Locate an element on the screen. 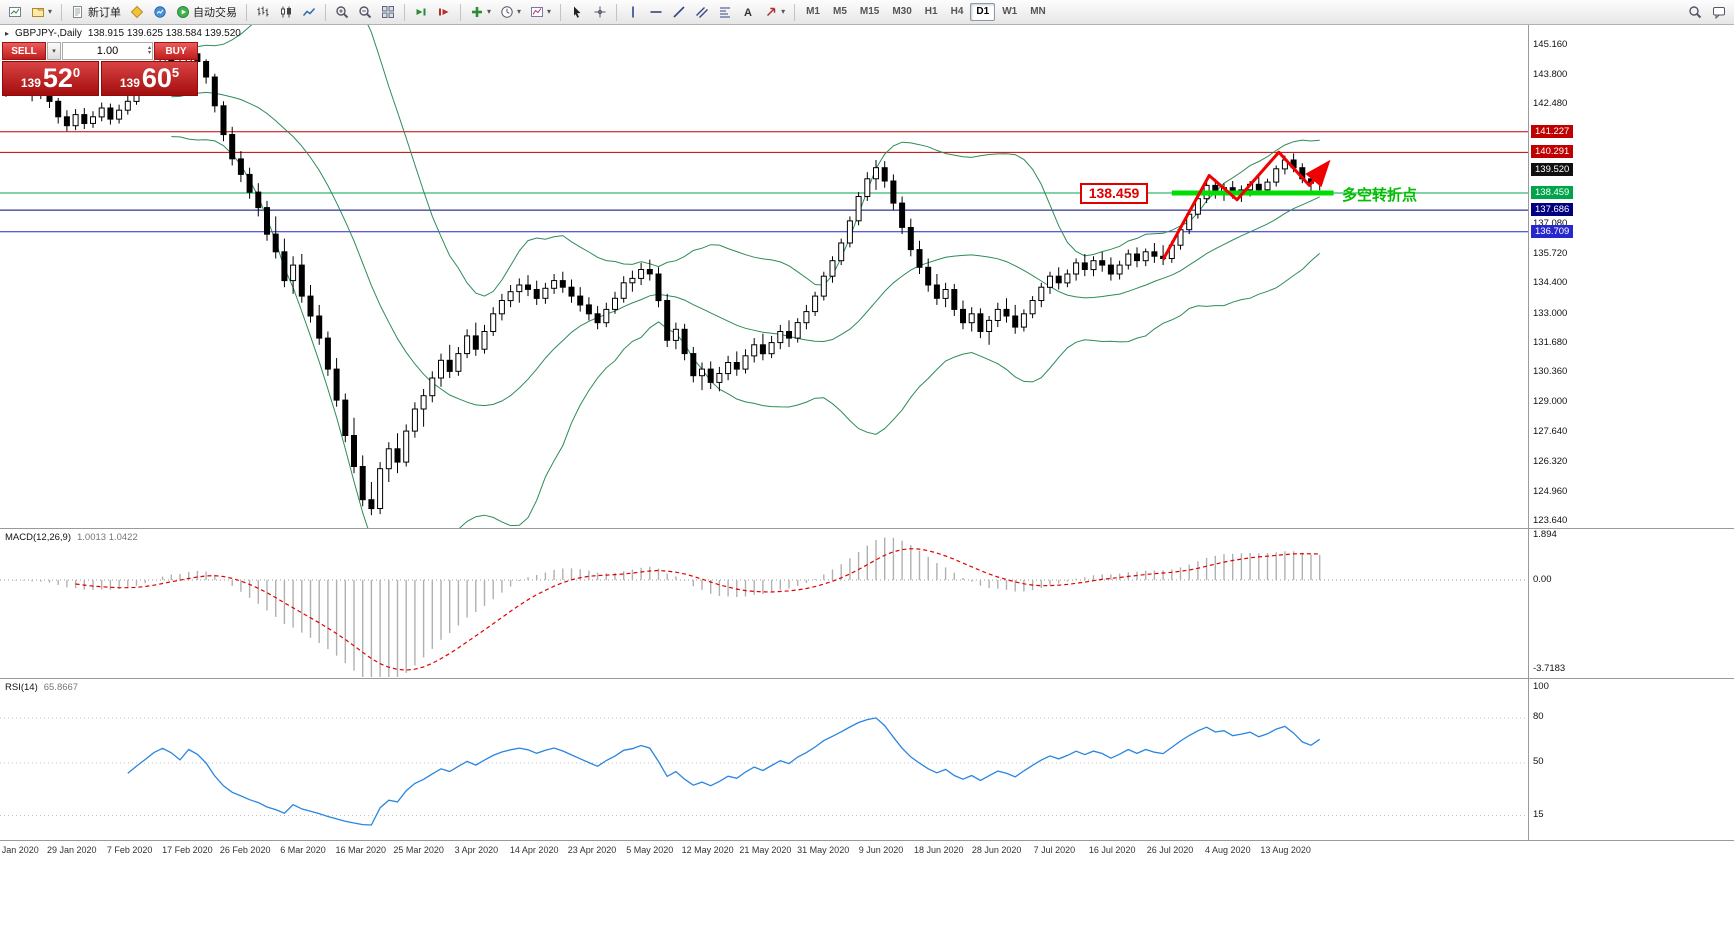  sell-price-button: 139 52 0 is located at coordinates (50, 78).